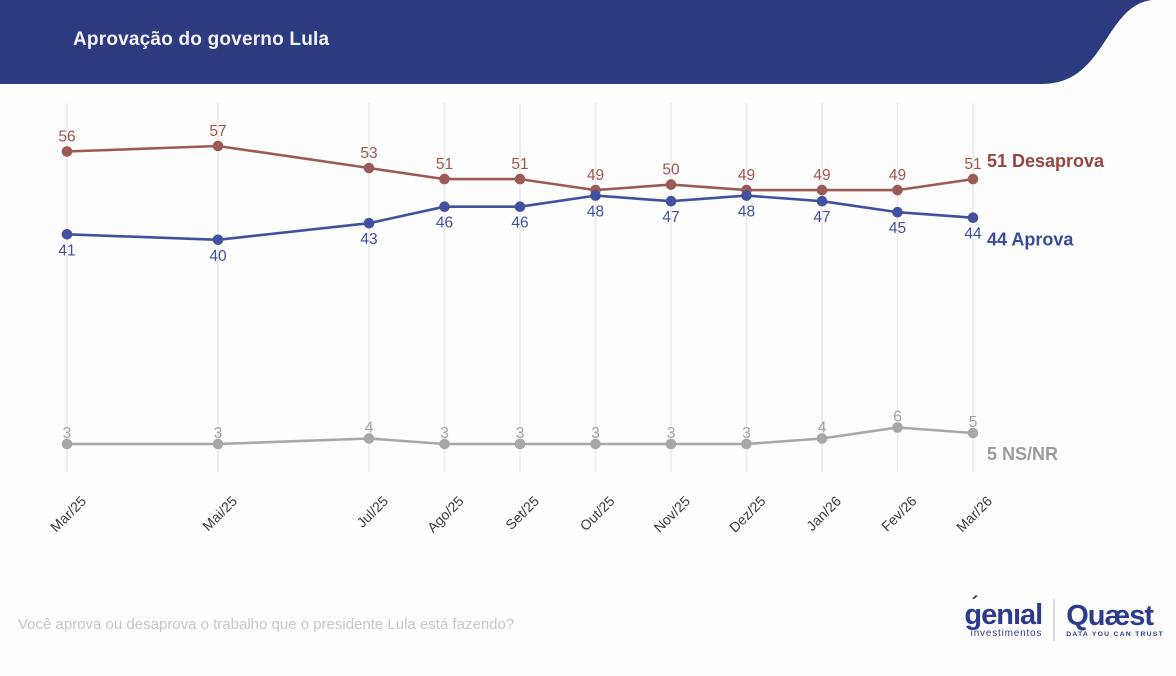 This screenshot has height=676, width=1176. Describe the element at coordinates (218, 256) in the screenshot. I see `value-label-aprova: 40` at that location.